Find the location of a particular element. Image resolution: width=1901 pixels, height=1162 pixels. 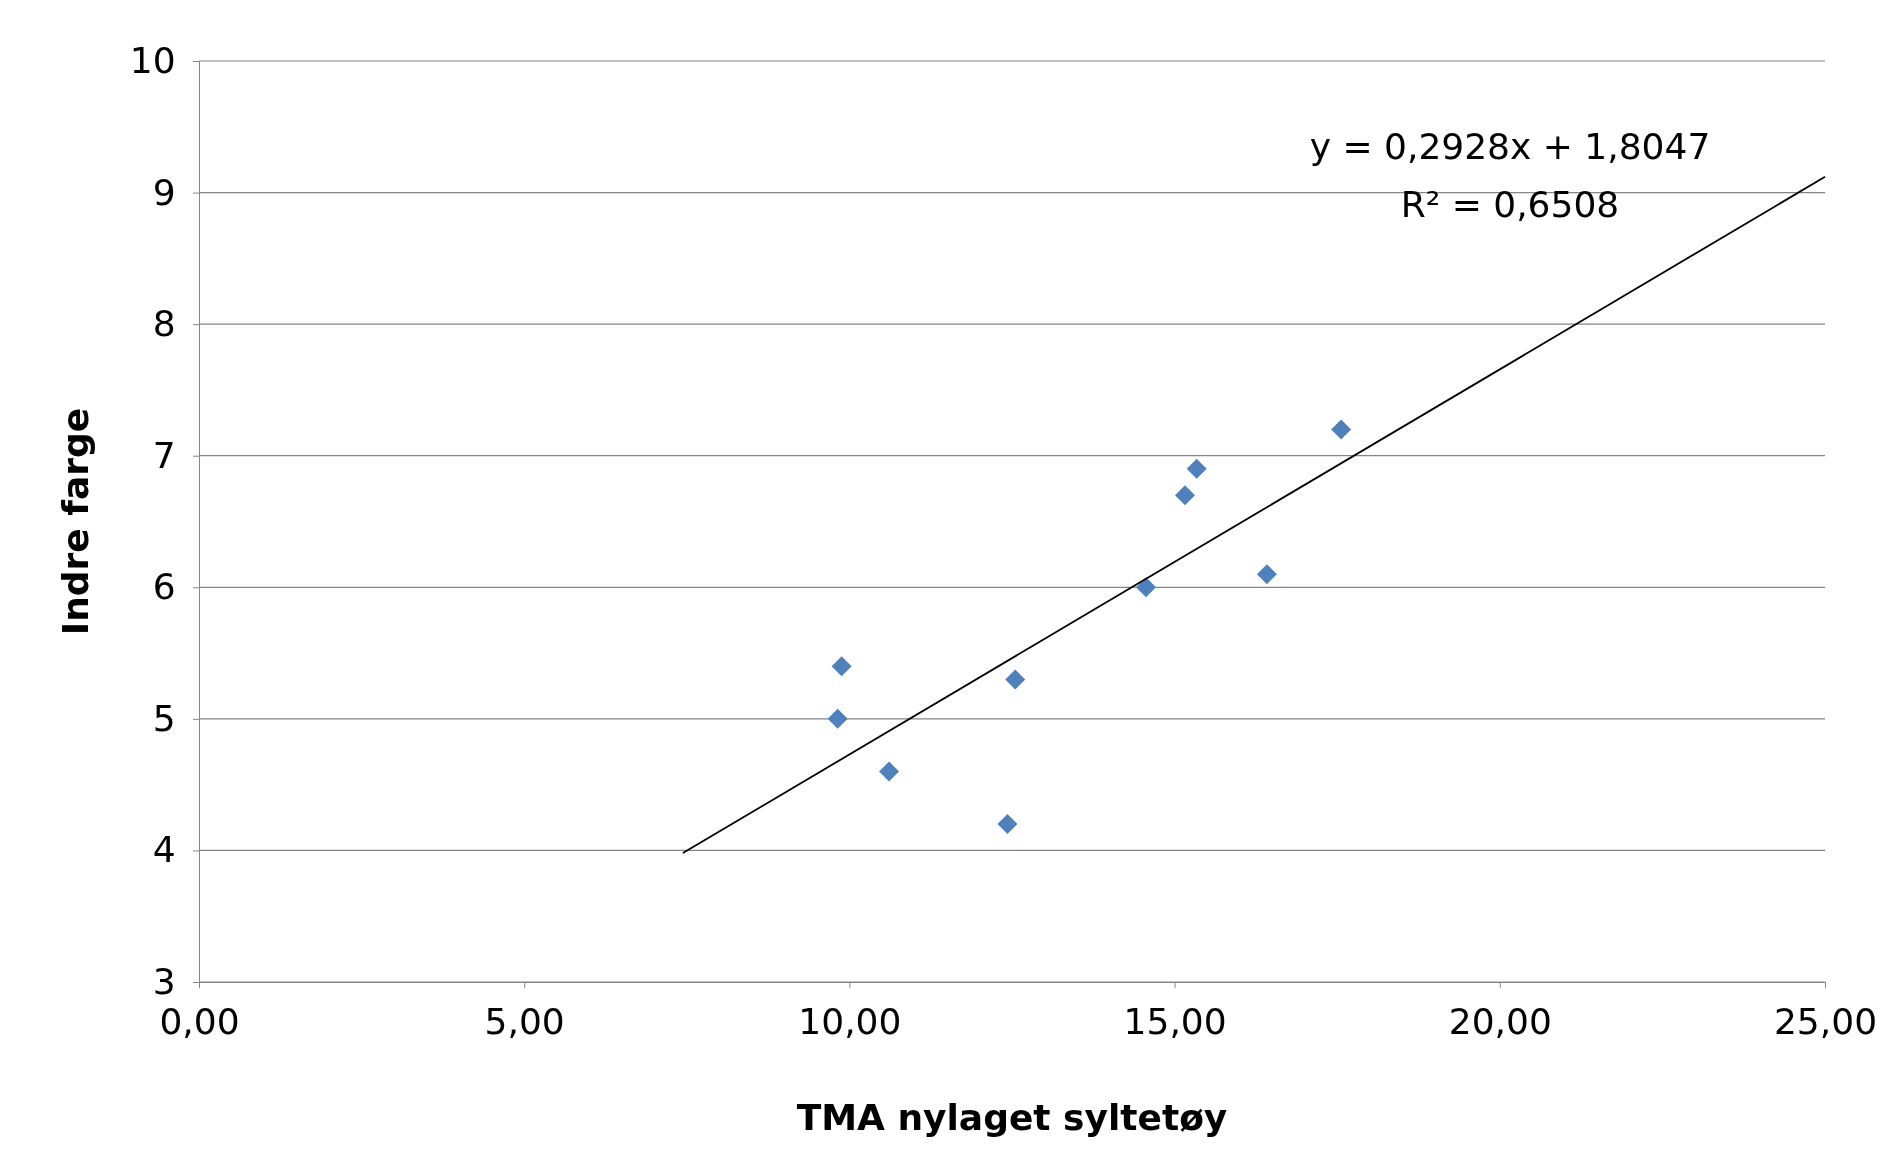

y-tick-label: 10 is located at coordinates (152, 61).